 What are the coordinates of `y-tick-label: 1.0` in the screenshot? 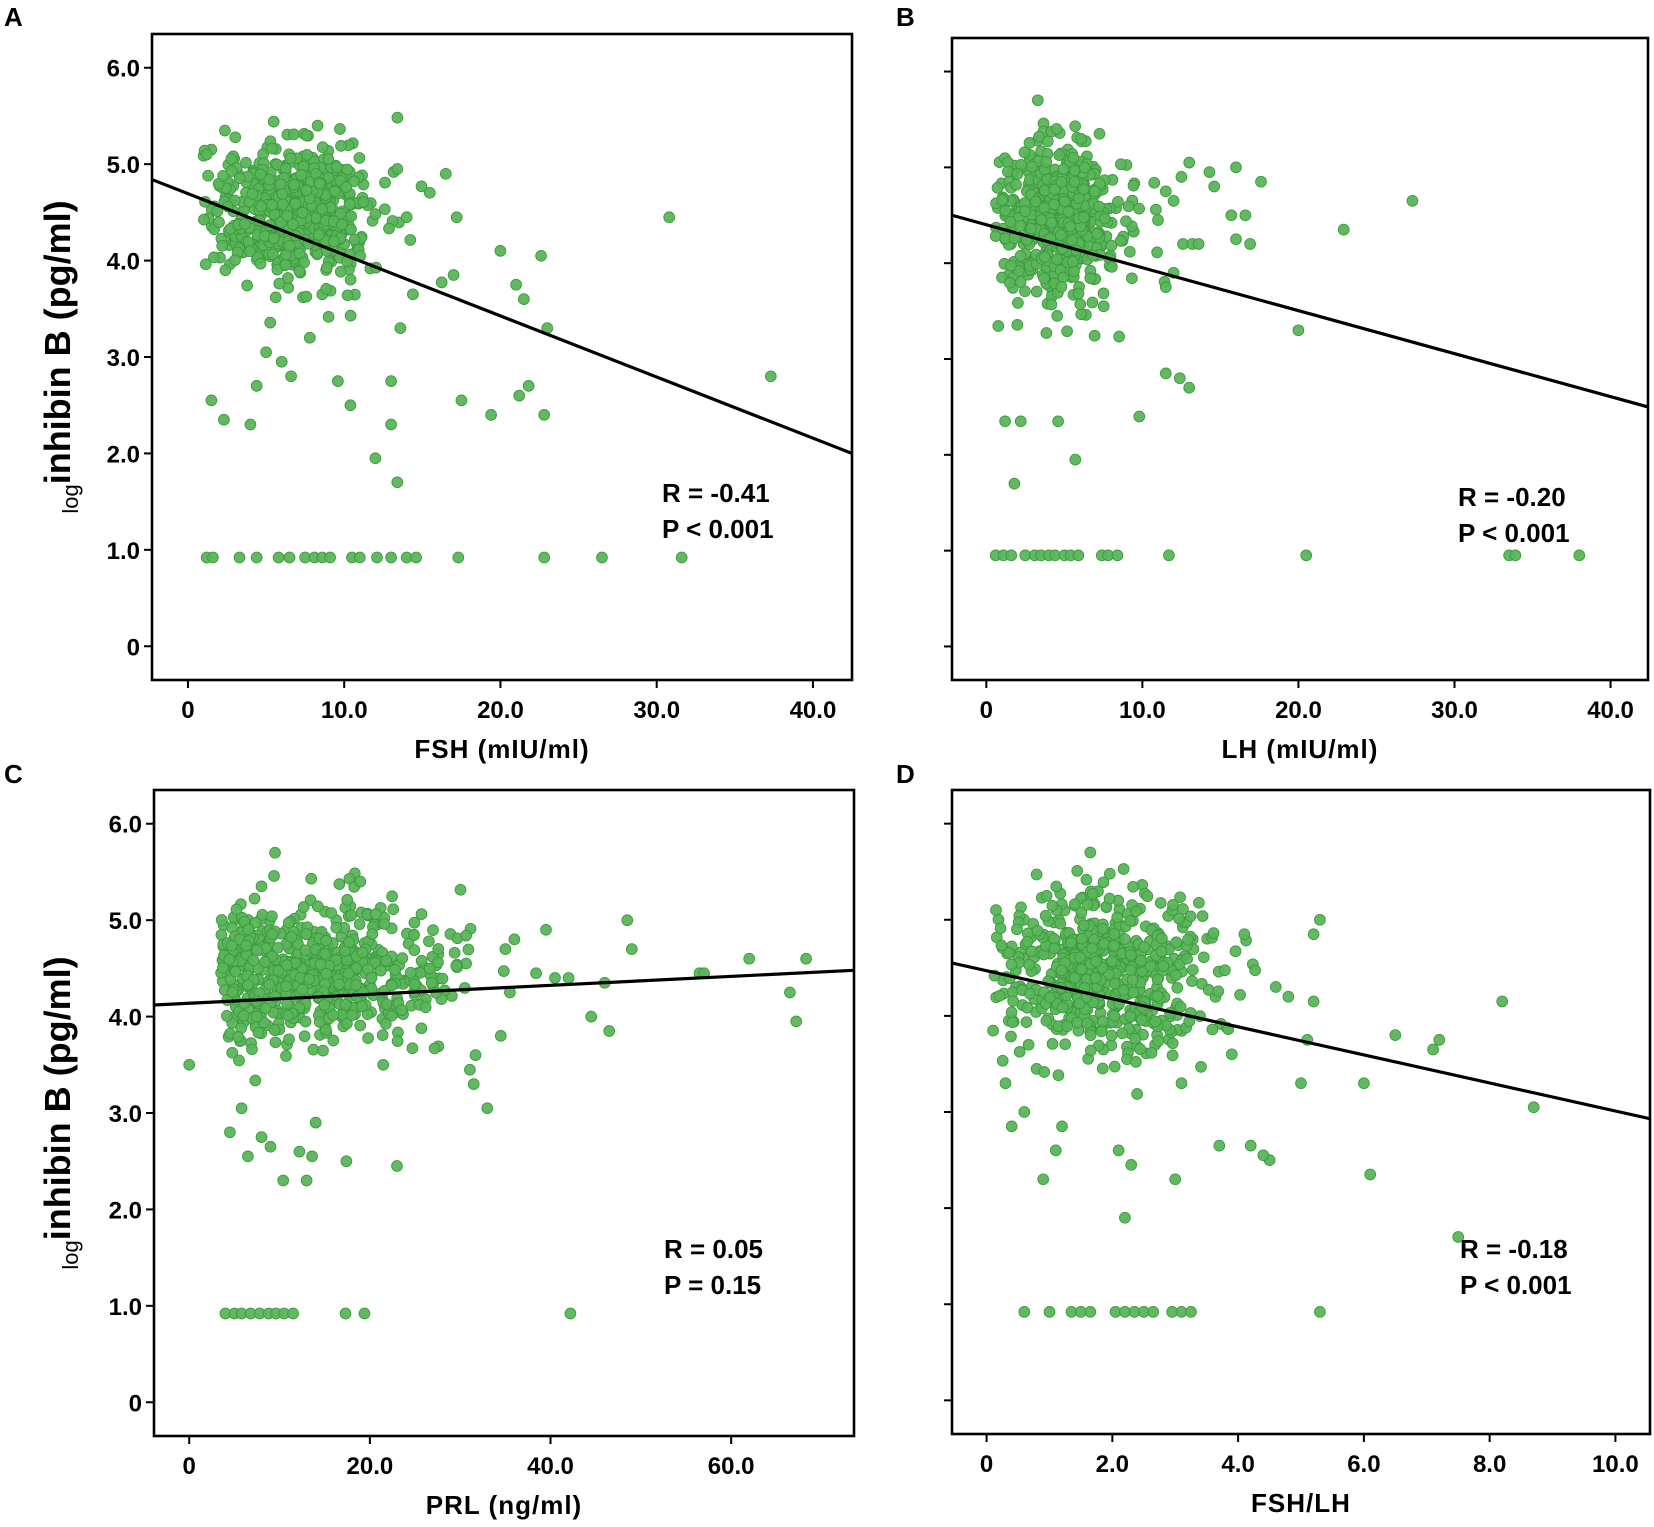 It's located at (125, 1307).